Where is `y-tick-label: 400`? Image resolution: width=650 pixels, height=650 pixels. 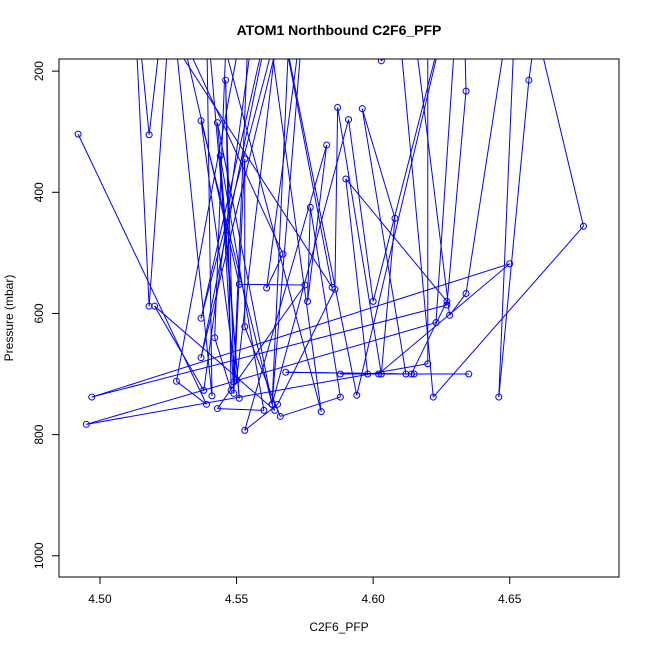 y-tick-label: 400 is located at coordinates (39, 192).